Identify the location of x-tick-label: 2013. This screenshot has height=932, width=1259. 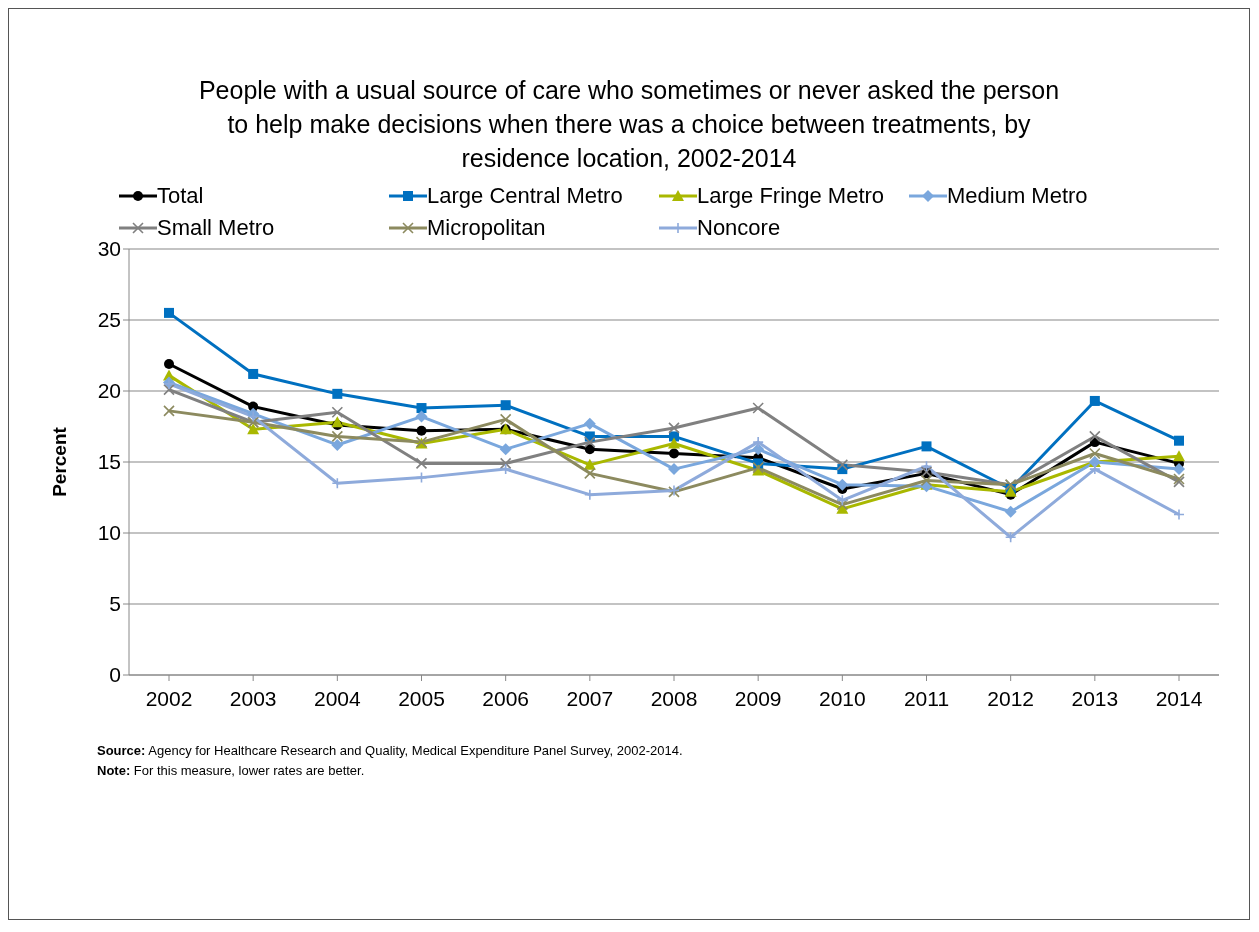
(1095, 698).